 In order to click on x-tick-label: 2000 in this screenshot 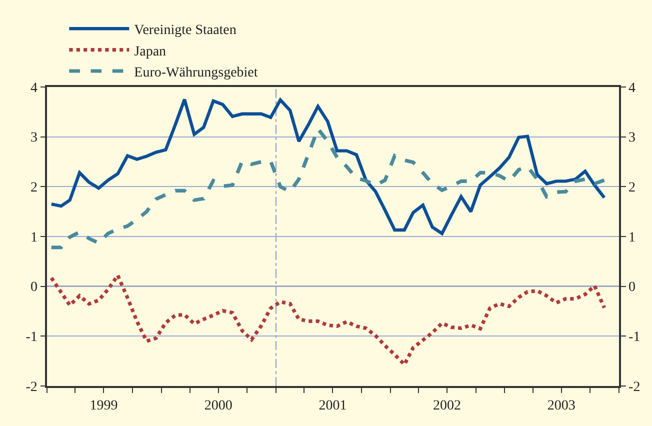, I will do `click(218, 406)`.